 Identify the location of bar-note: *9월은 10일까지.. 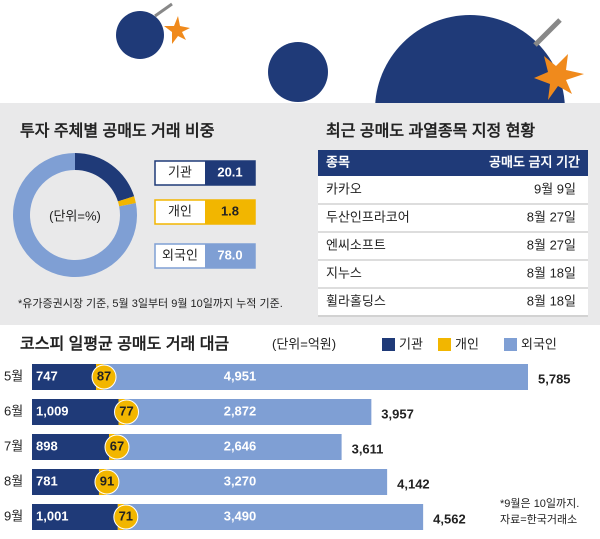
(539, 503).